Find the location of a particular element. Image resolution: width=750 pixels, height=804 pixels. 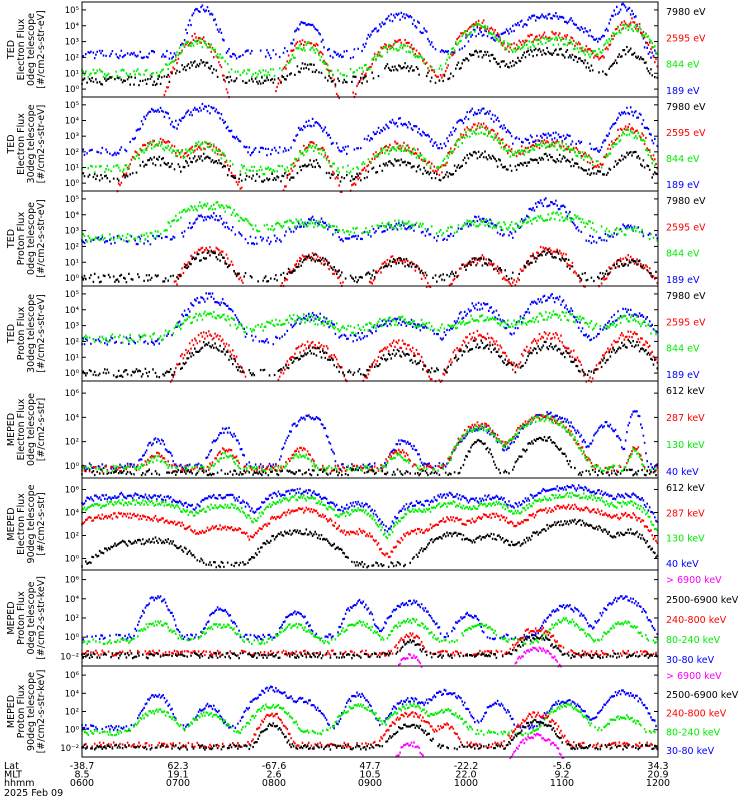

legend-entry: 287 keV is located at coordinates (685, 513).